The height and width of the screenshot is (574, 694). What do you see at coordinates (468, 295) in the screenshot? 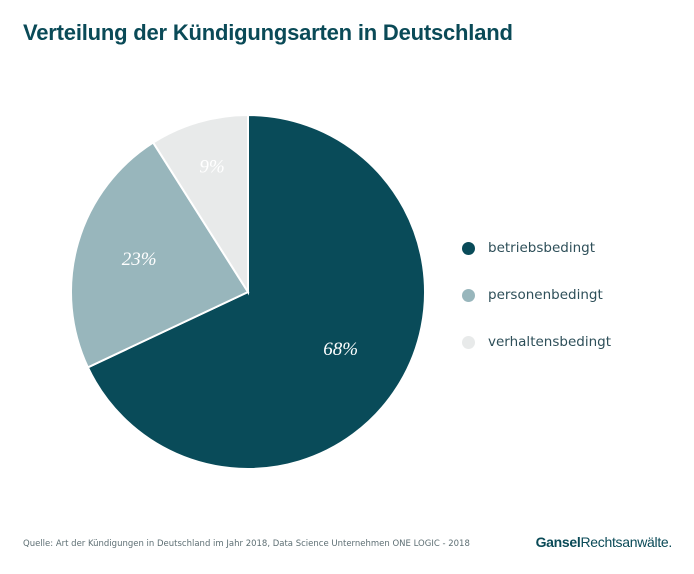
I see `legend-swatch-personenbedingt` at bounding box center [468, 295].